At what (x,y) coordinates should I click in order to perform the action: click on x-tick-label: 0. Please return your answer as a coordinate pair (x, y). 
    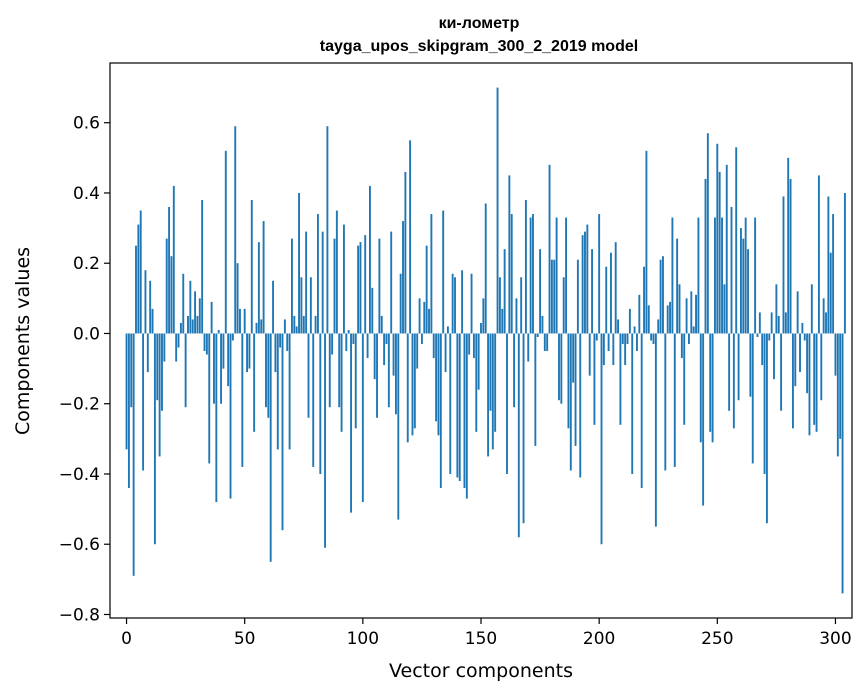
    Looking at the image, I should click on (126, 639).